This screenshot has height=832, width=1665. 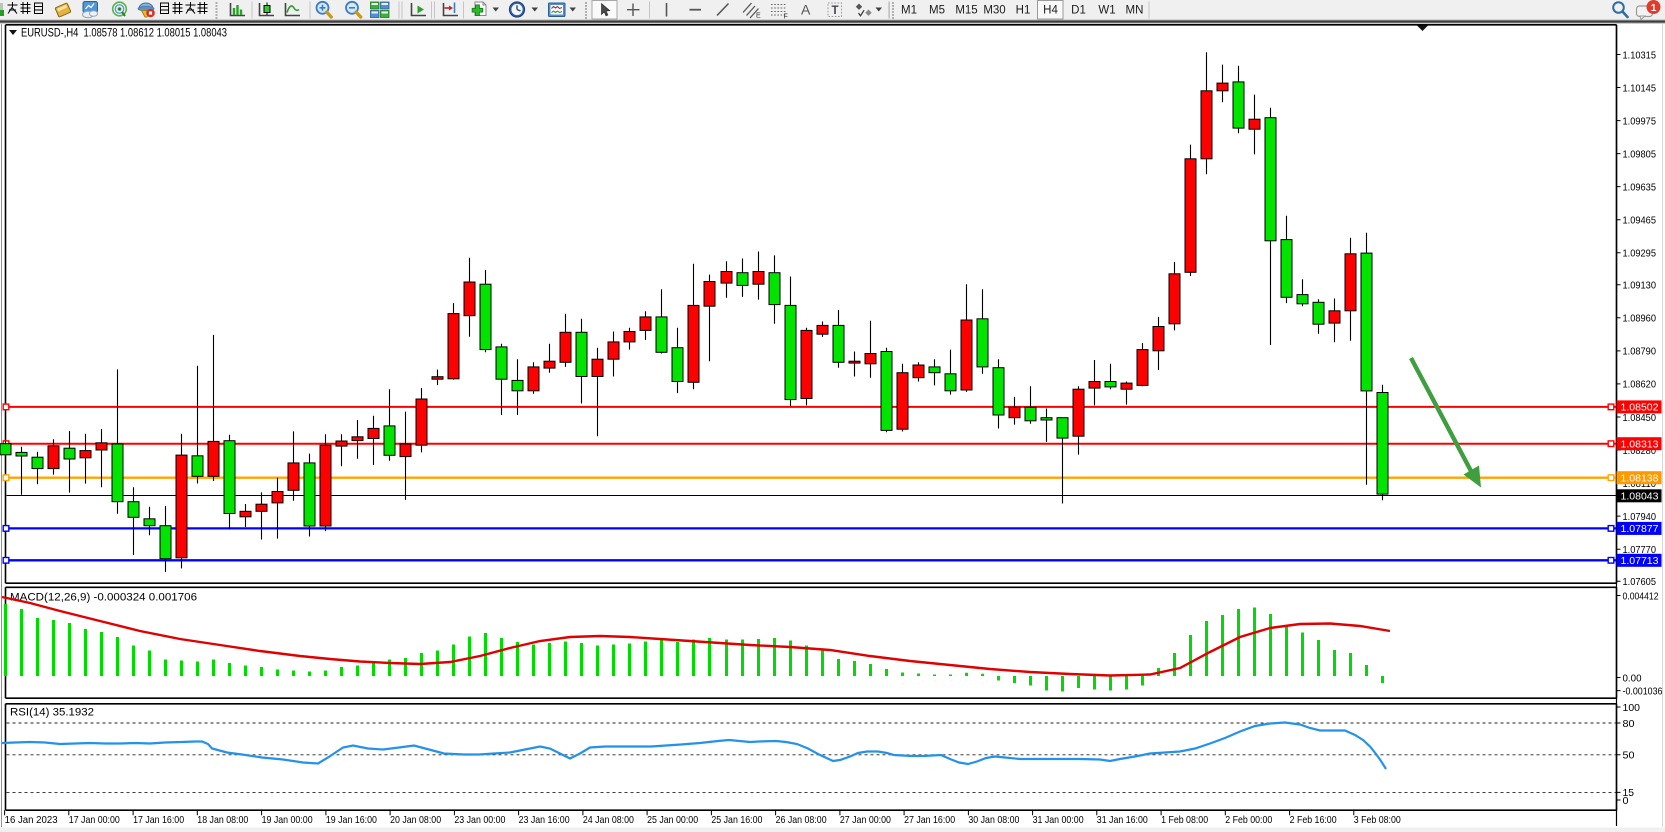 What do you see at coordinates (1184, 820) in the screenshot?
I see `svg-text: 1 Feb 08:00` at bounding box center [1184, 820].